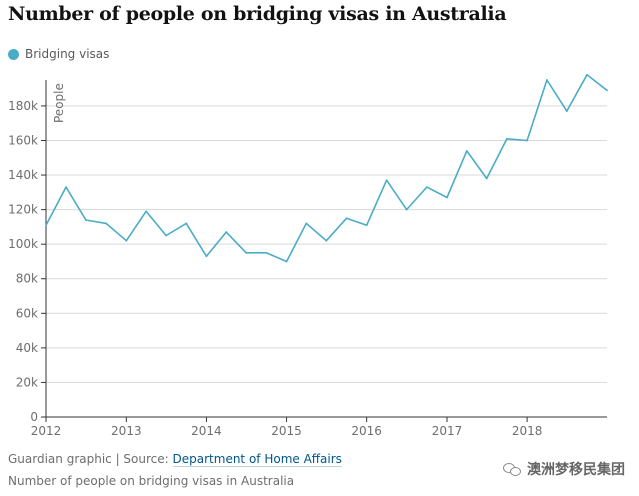 The height and width of the screenshot is (496, 639). Describe the element at coordinates (23, 244) in the screenshot. I see `y-tick-label: 100k` at that location.